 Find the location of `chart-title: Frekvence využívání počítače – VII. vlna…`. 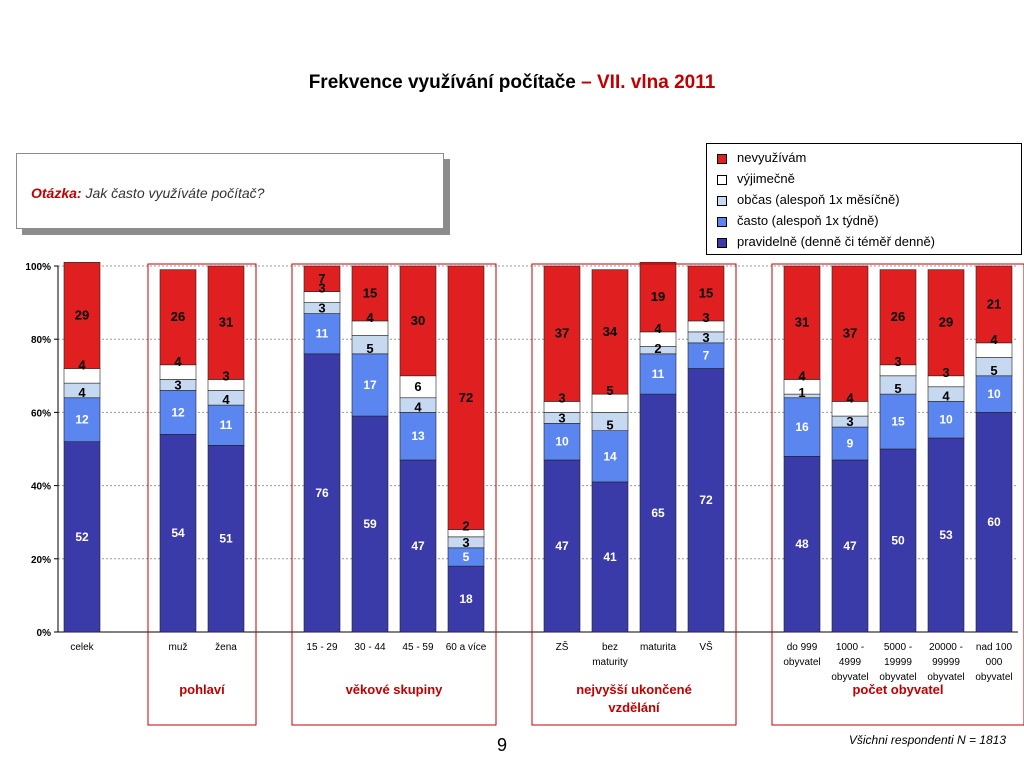

chart-title: Frekvence využívání počítače – VII. vlna… is located at coordinates (512, 83).